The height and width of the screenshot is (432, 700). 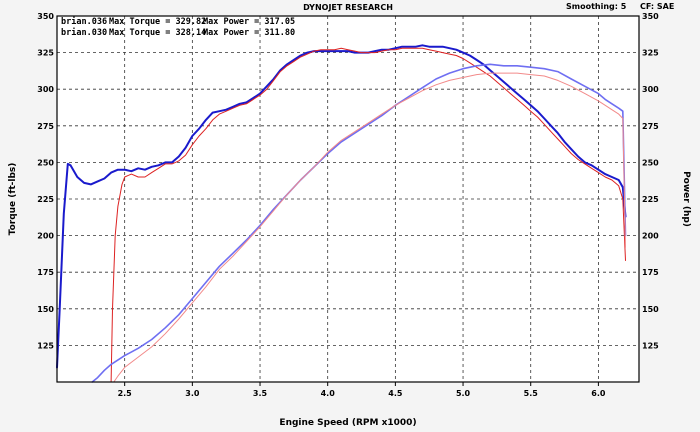 What do you see at coordinates (45, 16) in the screenshot?
I see `y-left-tick-label: 350` at bounding box center [45, 16].